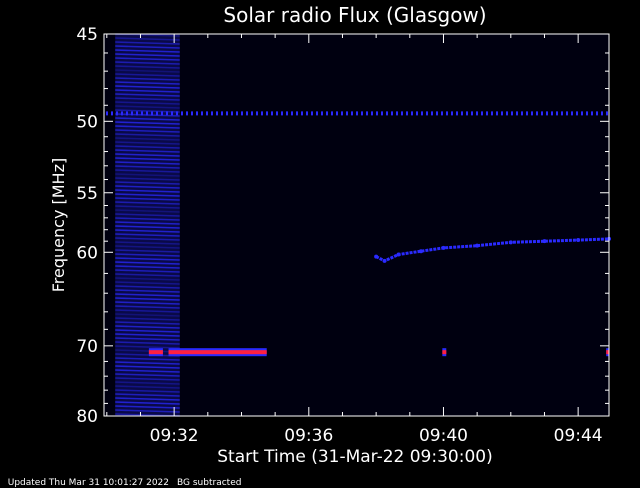  Describe the element at coordinates (58, 225) in the screenshot. I see `y-axis-label: Frequency [MHz]` at that location.